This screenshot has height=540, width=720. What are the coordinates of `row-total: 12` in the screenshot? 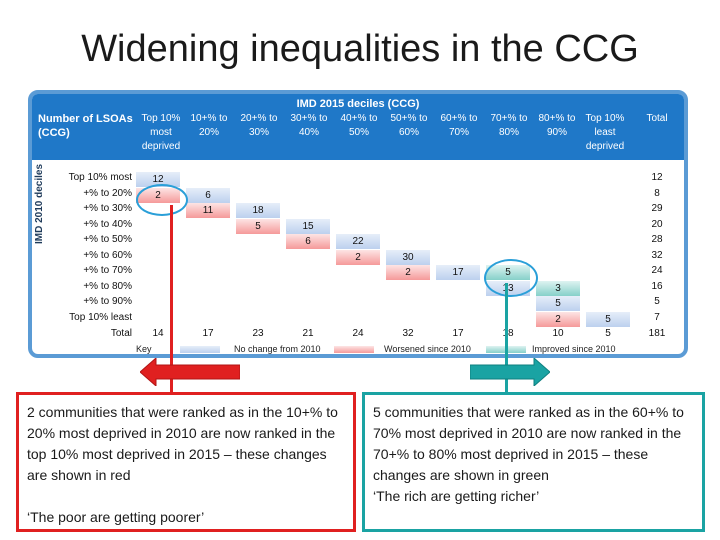 It's located at (657, 177).